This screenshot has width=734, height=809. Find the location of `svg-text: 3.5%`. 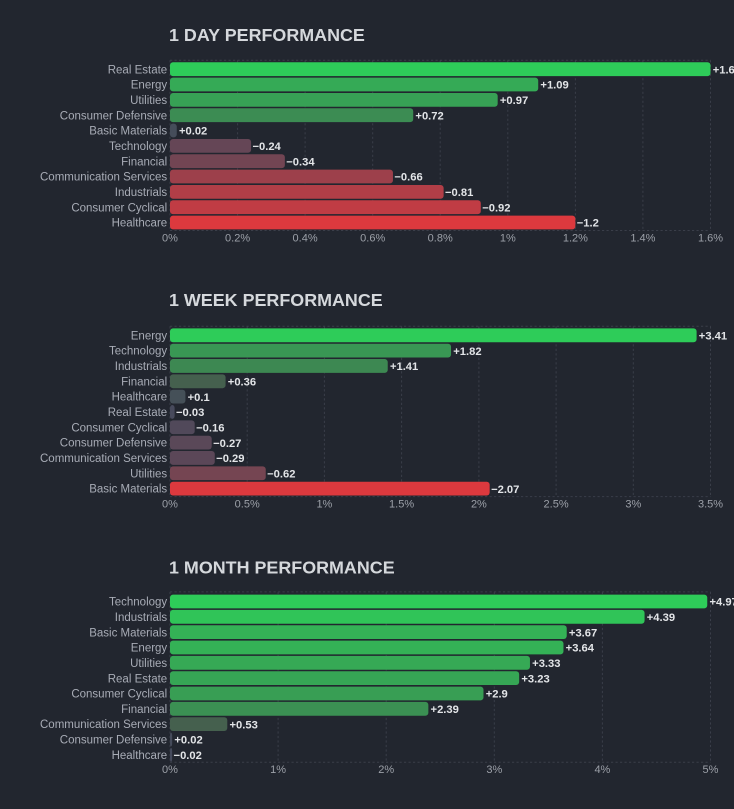

svg-text: 3.5% is located at coordinates (710, 504).